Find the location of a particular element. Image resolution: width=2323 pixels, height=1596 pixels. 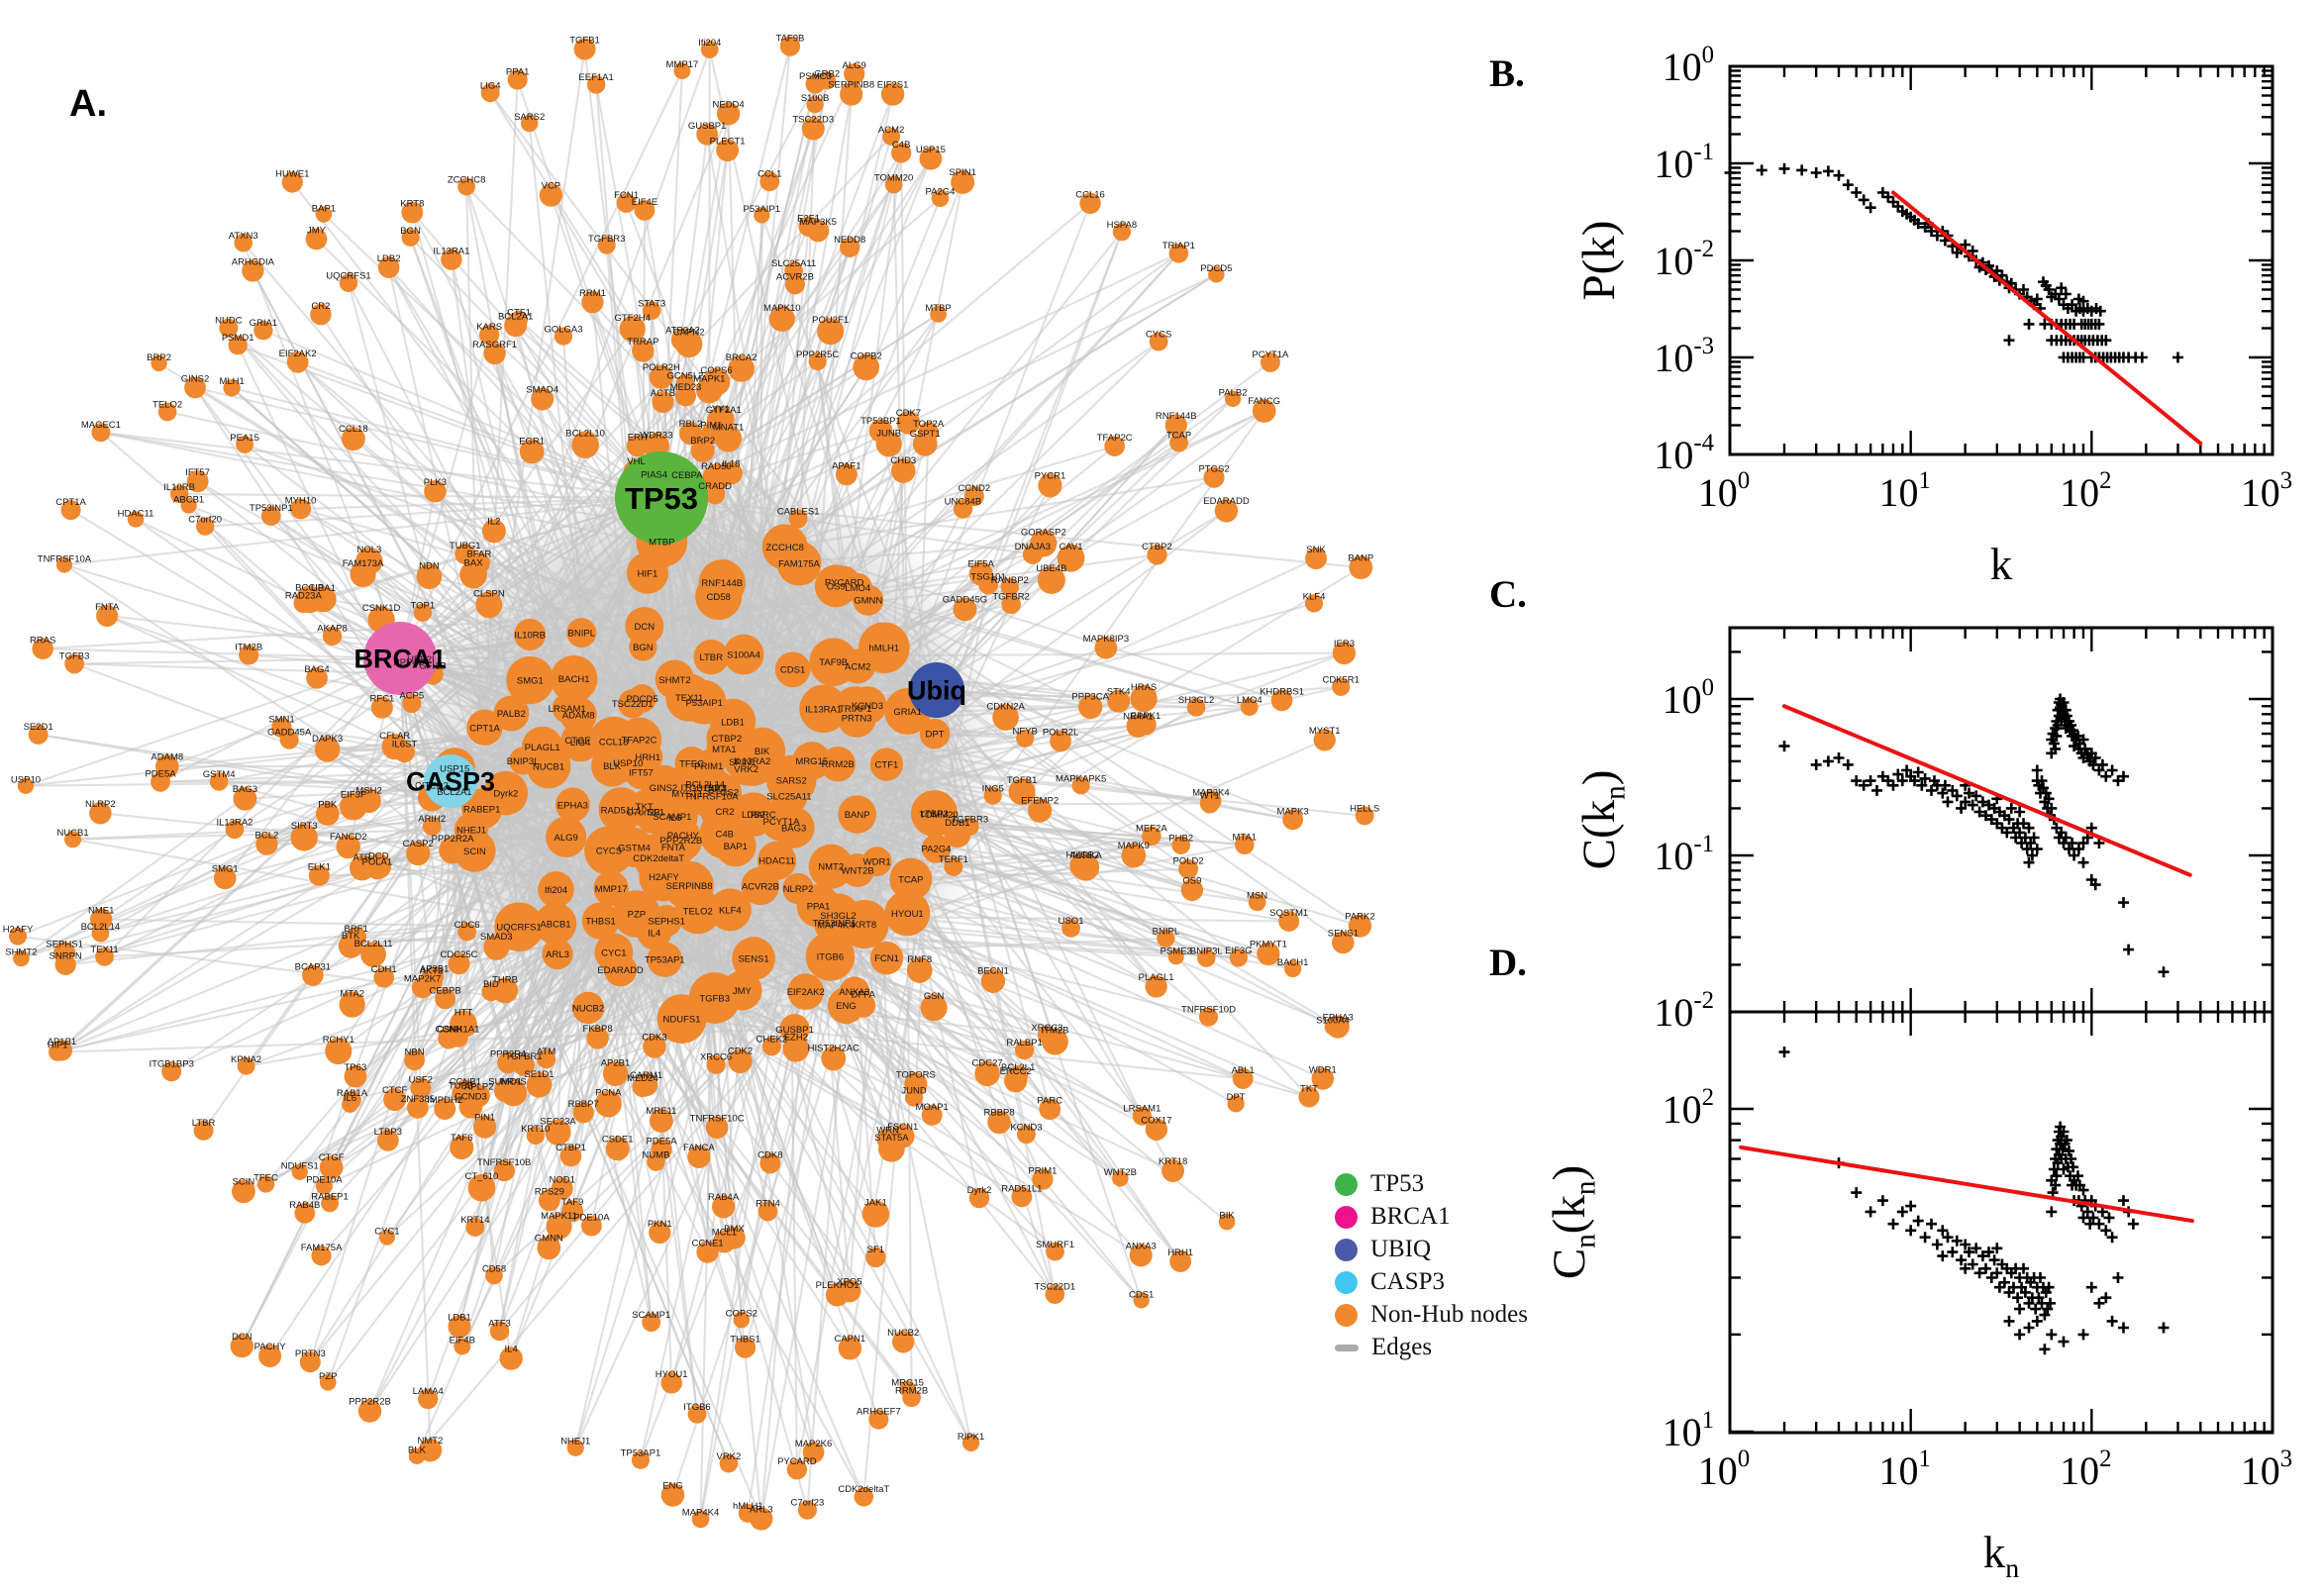

svg-text: CABLES1 is located at coordinates (798, 512).